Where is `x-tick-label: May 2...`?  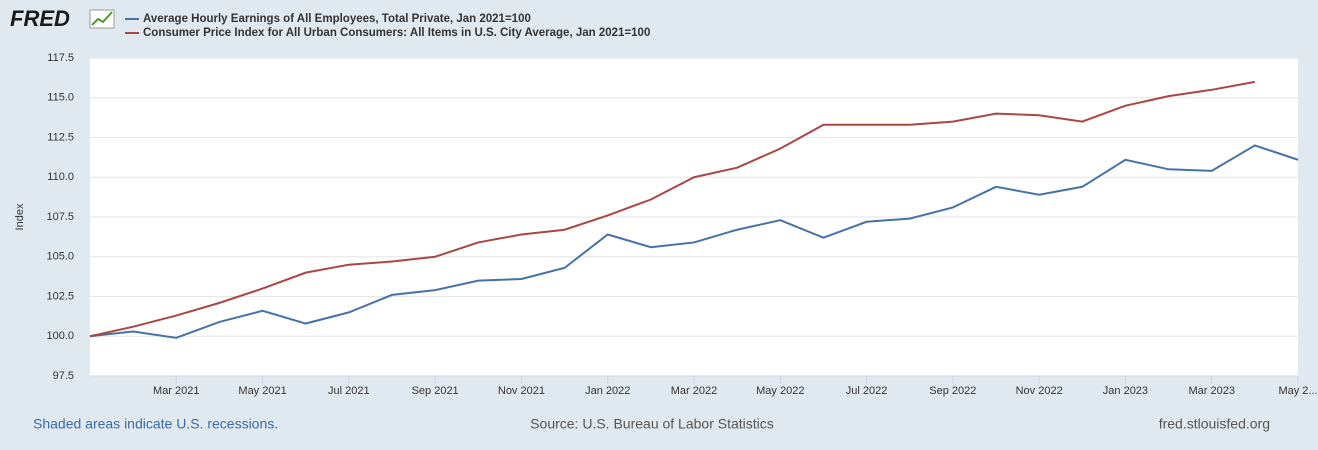
x-tick-label: May 2... is located at coordinates (1297, 391).